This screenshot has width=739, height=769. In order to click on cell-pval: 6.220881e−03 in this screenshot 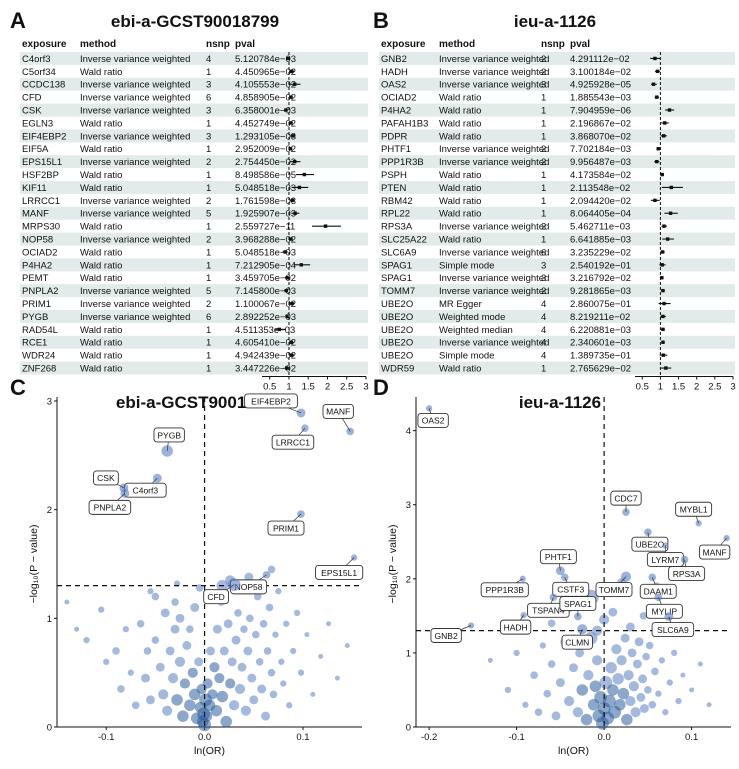, I will do `click(600, 330)`.